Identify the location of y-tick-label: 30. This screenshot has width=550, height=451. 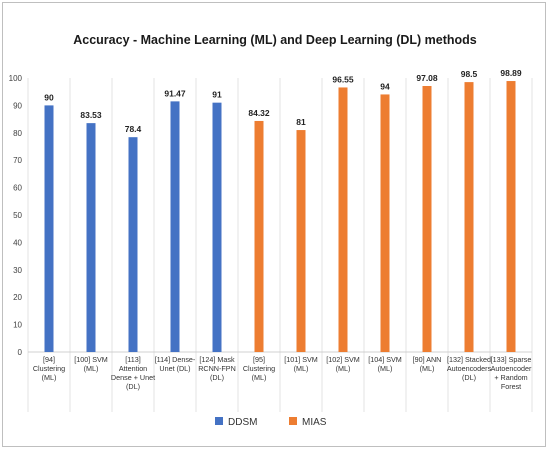
(17, 270).